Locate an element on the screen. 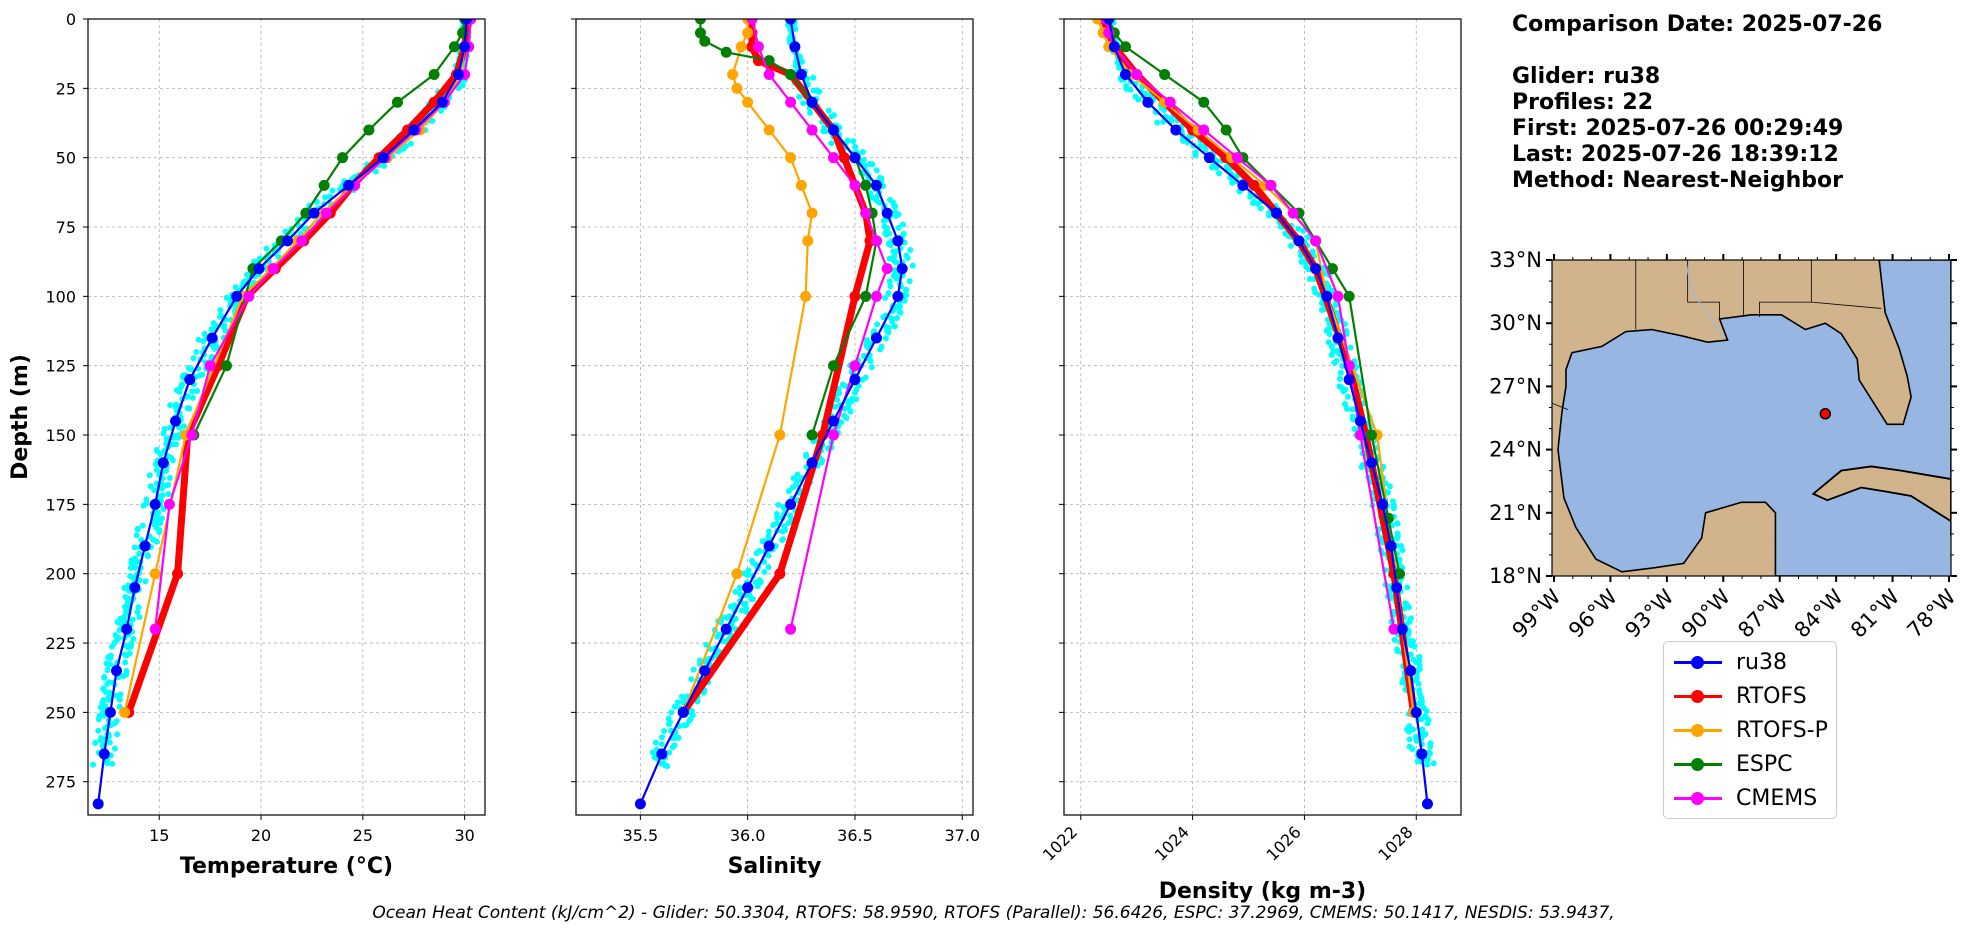 This screenshot has width=1987, height=934. data-point-rtofs is located at coordinates (780, 574).